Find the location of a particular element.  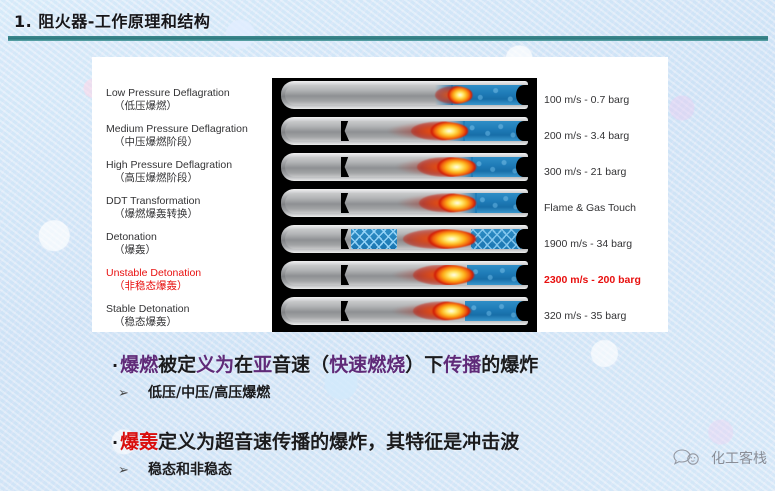

bullet1-seg2: 被定 is located at coordinates (177, 365).